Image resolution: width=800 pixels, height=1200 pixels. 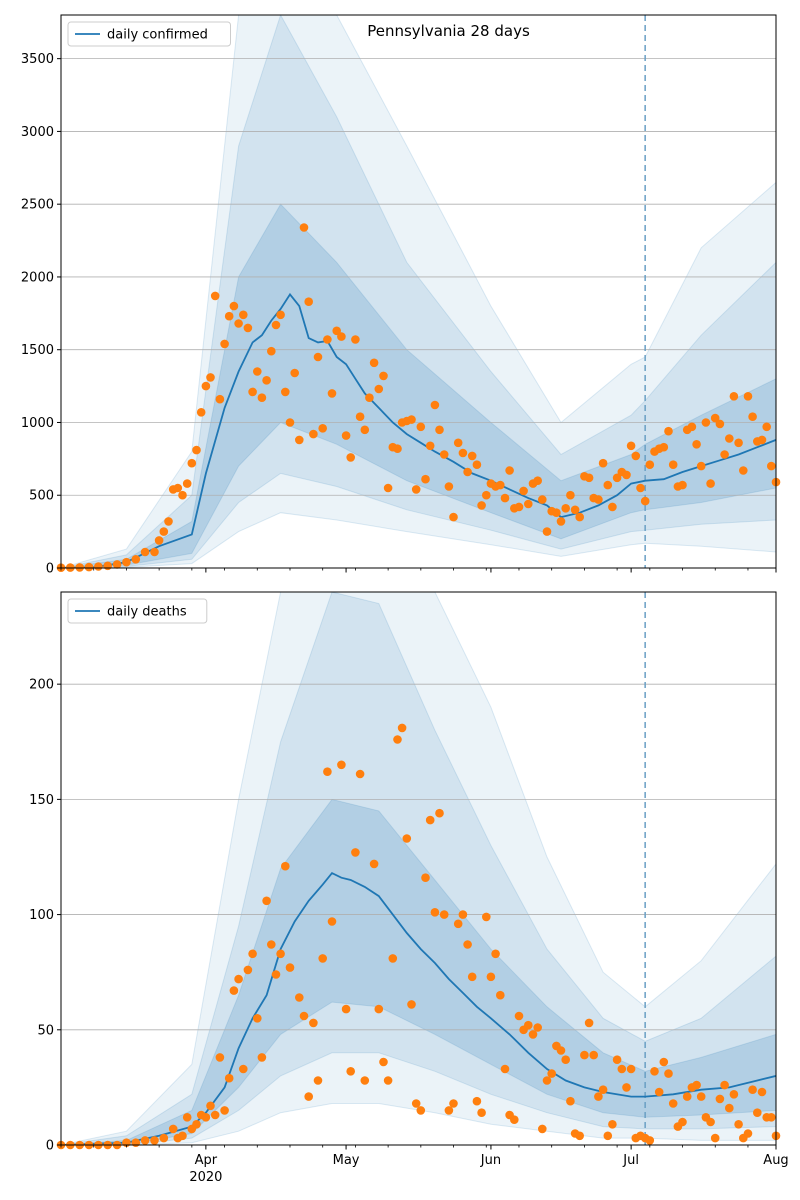 What do you see at coordinates (448, 31) in the screenshot?
I see `chart-title: Pennsylvania 28 days` at bounding box center [448, 31].